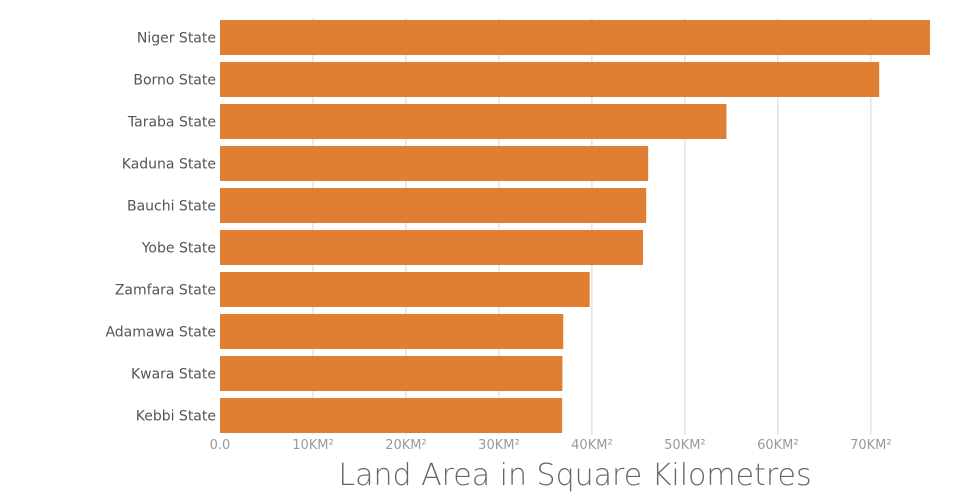  Describe the element at coordinates (592, 445) in the screenshot. I see `x-tick-label: 40KM²` at that location.